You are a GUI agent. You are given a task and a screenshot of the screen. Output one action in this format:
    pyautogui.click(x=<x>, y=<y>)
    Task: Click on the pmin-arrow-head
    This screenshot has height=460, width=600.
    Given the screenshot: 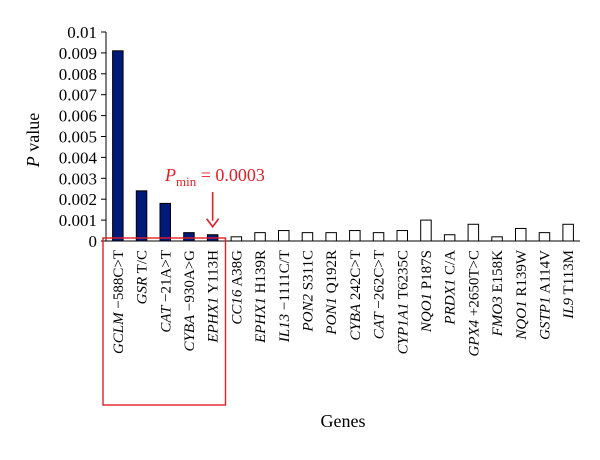 What is the action you would take?
    pyautogui.click(x=213, y=223)
    